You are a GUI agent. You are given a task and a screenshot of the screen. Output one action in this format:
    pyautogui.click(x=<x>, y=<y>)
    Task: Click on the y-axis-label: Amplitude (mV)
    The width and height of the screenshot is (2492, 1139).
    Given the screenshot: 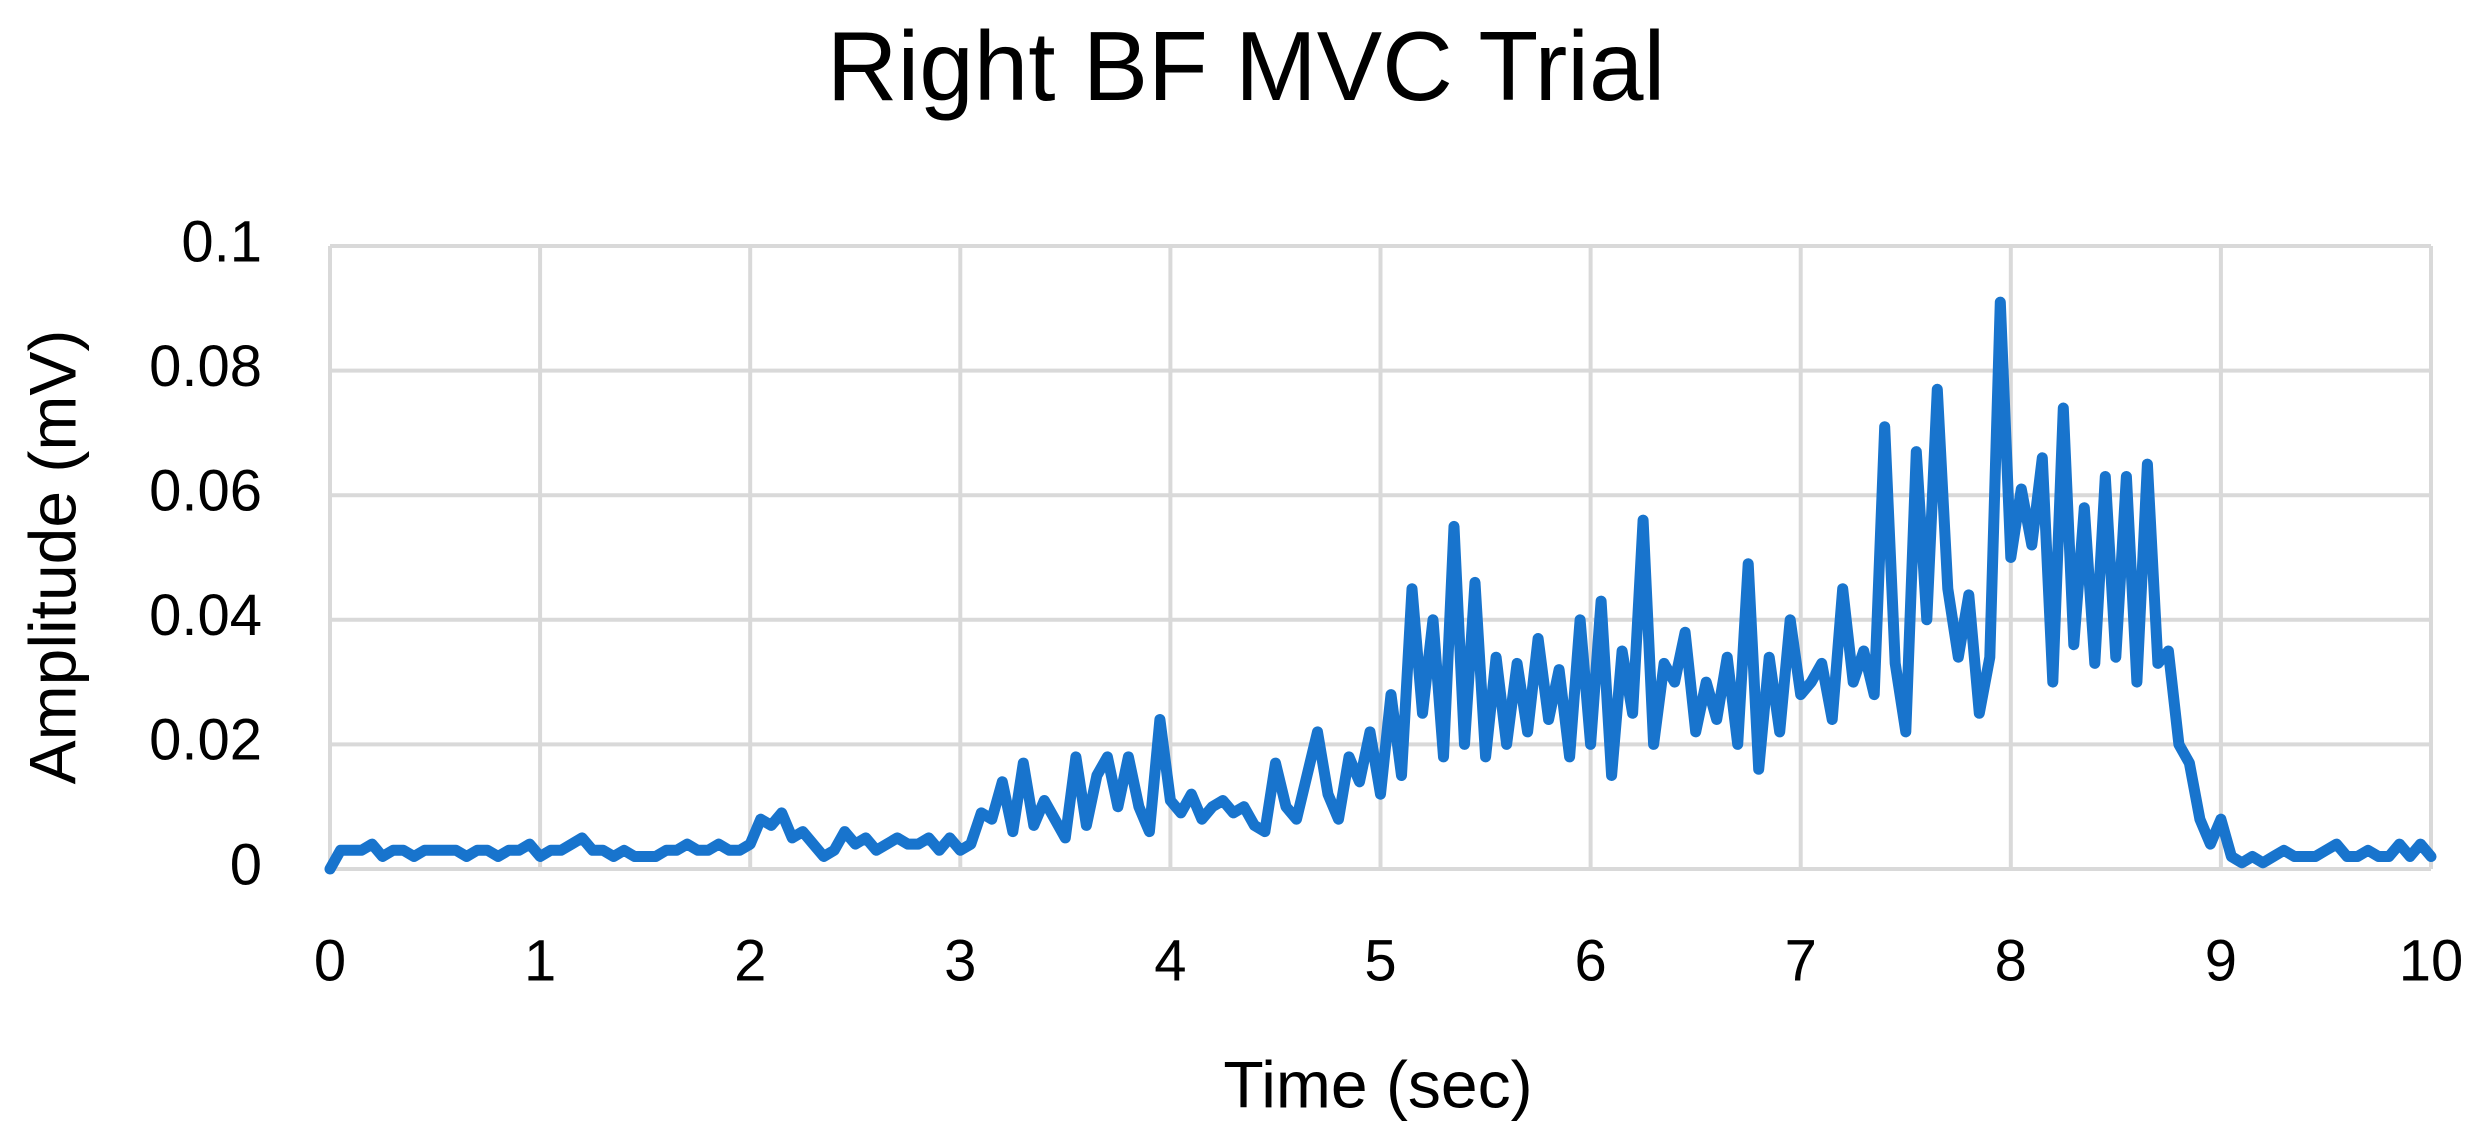 What is the action you would take?
    pyautogui.click(x=52, y=557)
    